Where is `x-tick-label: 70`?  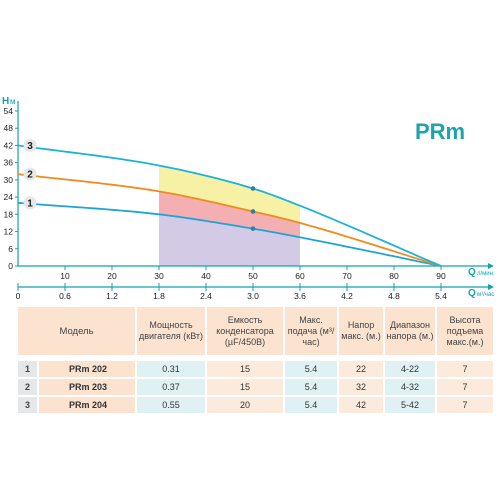
x-tick-label: 70 is located at coordinates (347, 276).